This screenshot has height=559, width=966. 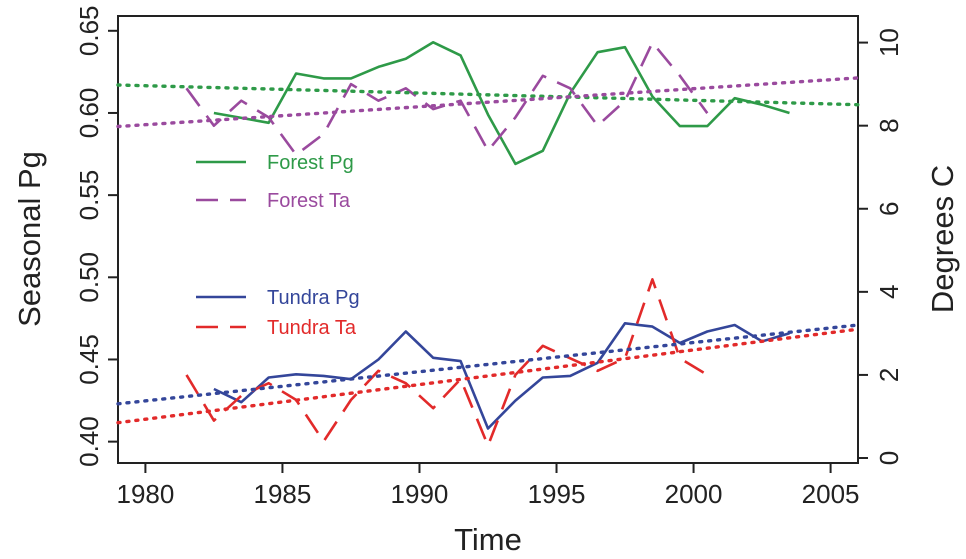 What do you see at coordinates (310, 163) in the screenshot?
I see `legend-label: Forest Pg` at bounding box center [310, 163].